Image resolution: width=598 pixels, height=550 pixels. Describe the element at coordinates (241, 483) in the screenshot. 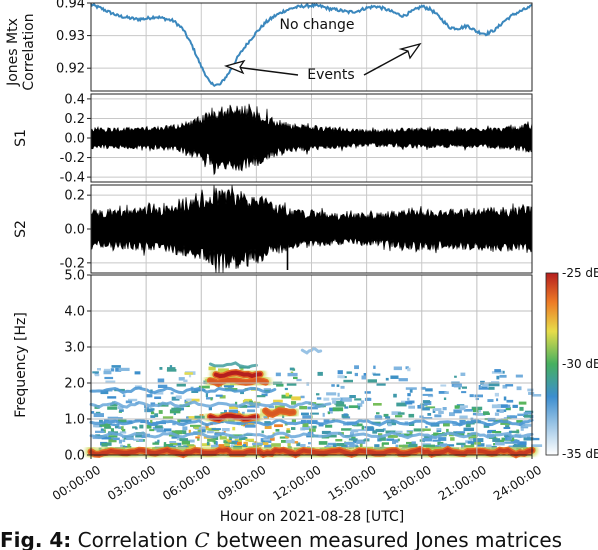

I see `x-tick-label: 09:00:00` at that location.